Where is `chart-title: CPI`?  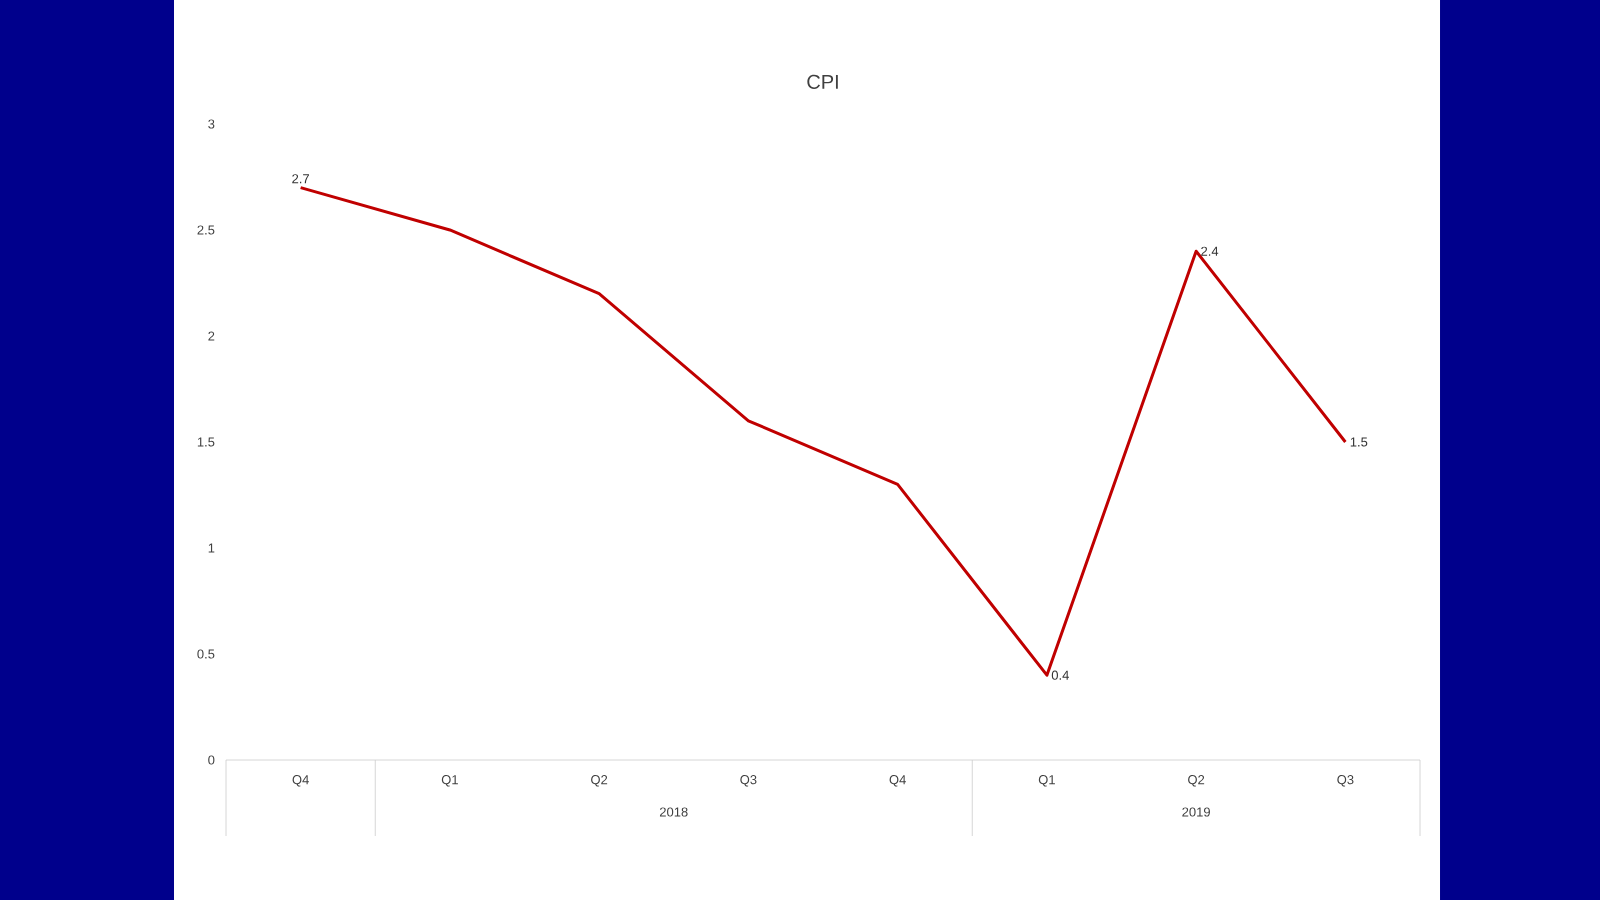
chart-title: CPI is located at coordinates (822, 81).